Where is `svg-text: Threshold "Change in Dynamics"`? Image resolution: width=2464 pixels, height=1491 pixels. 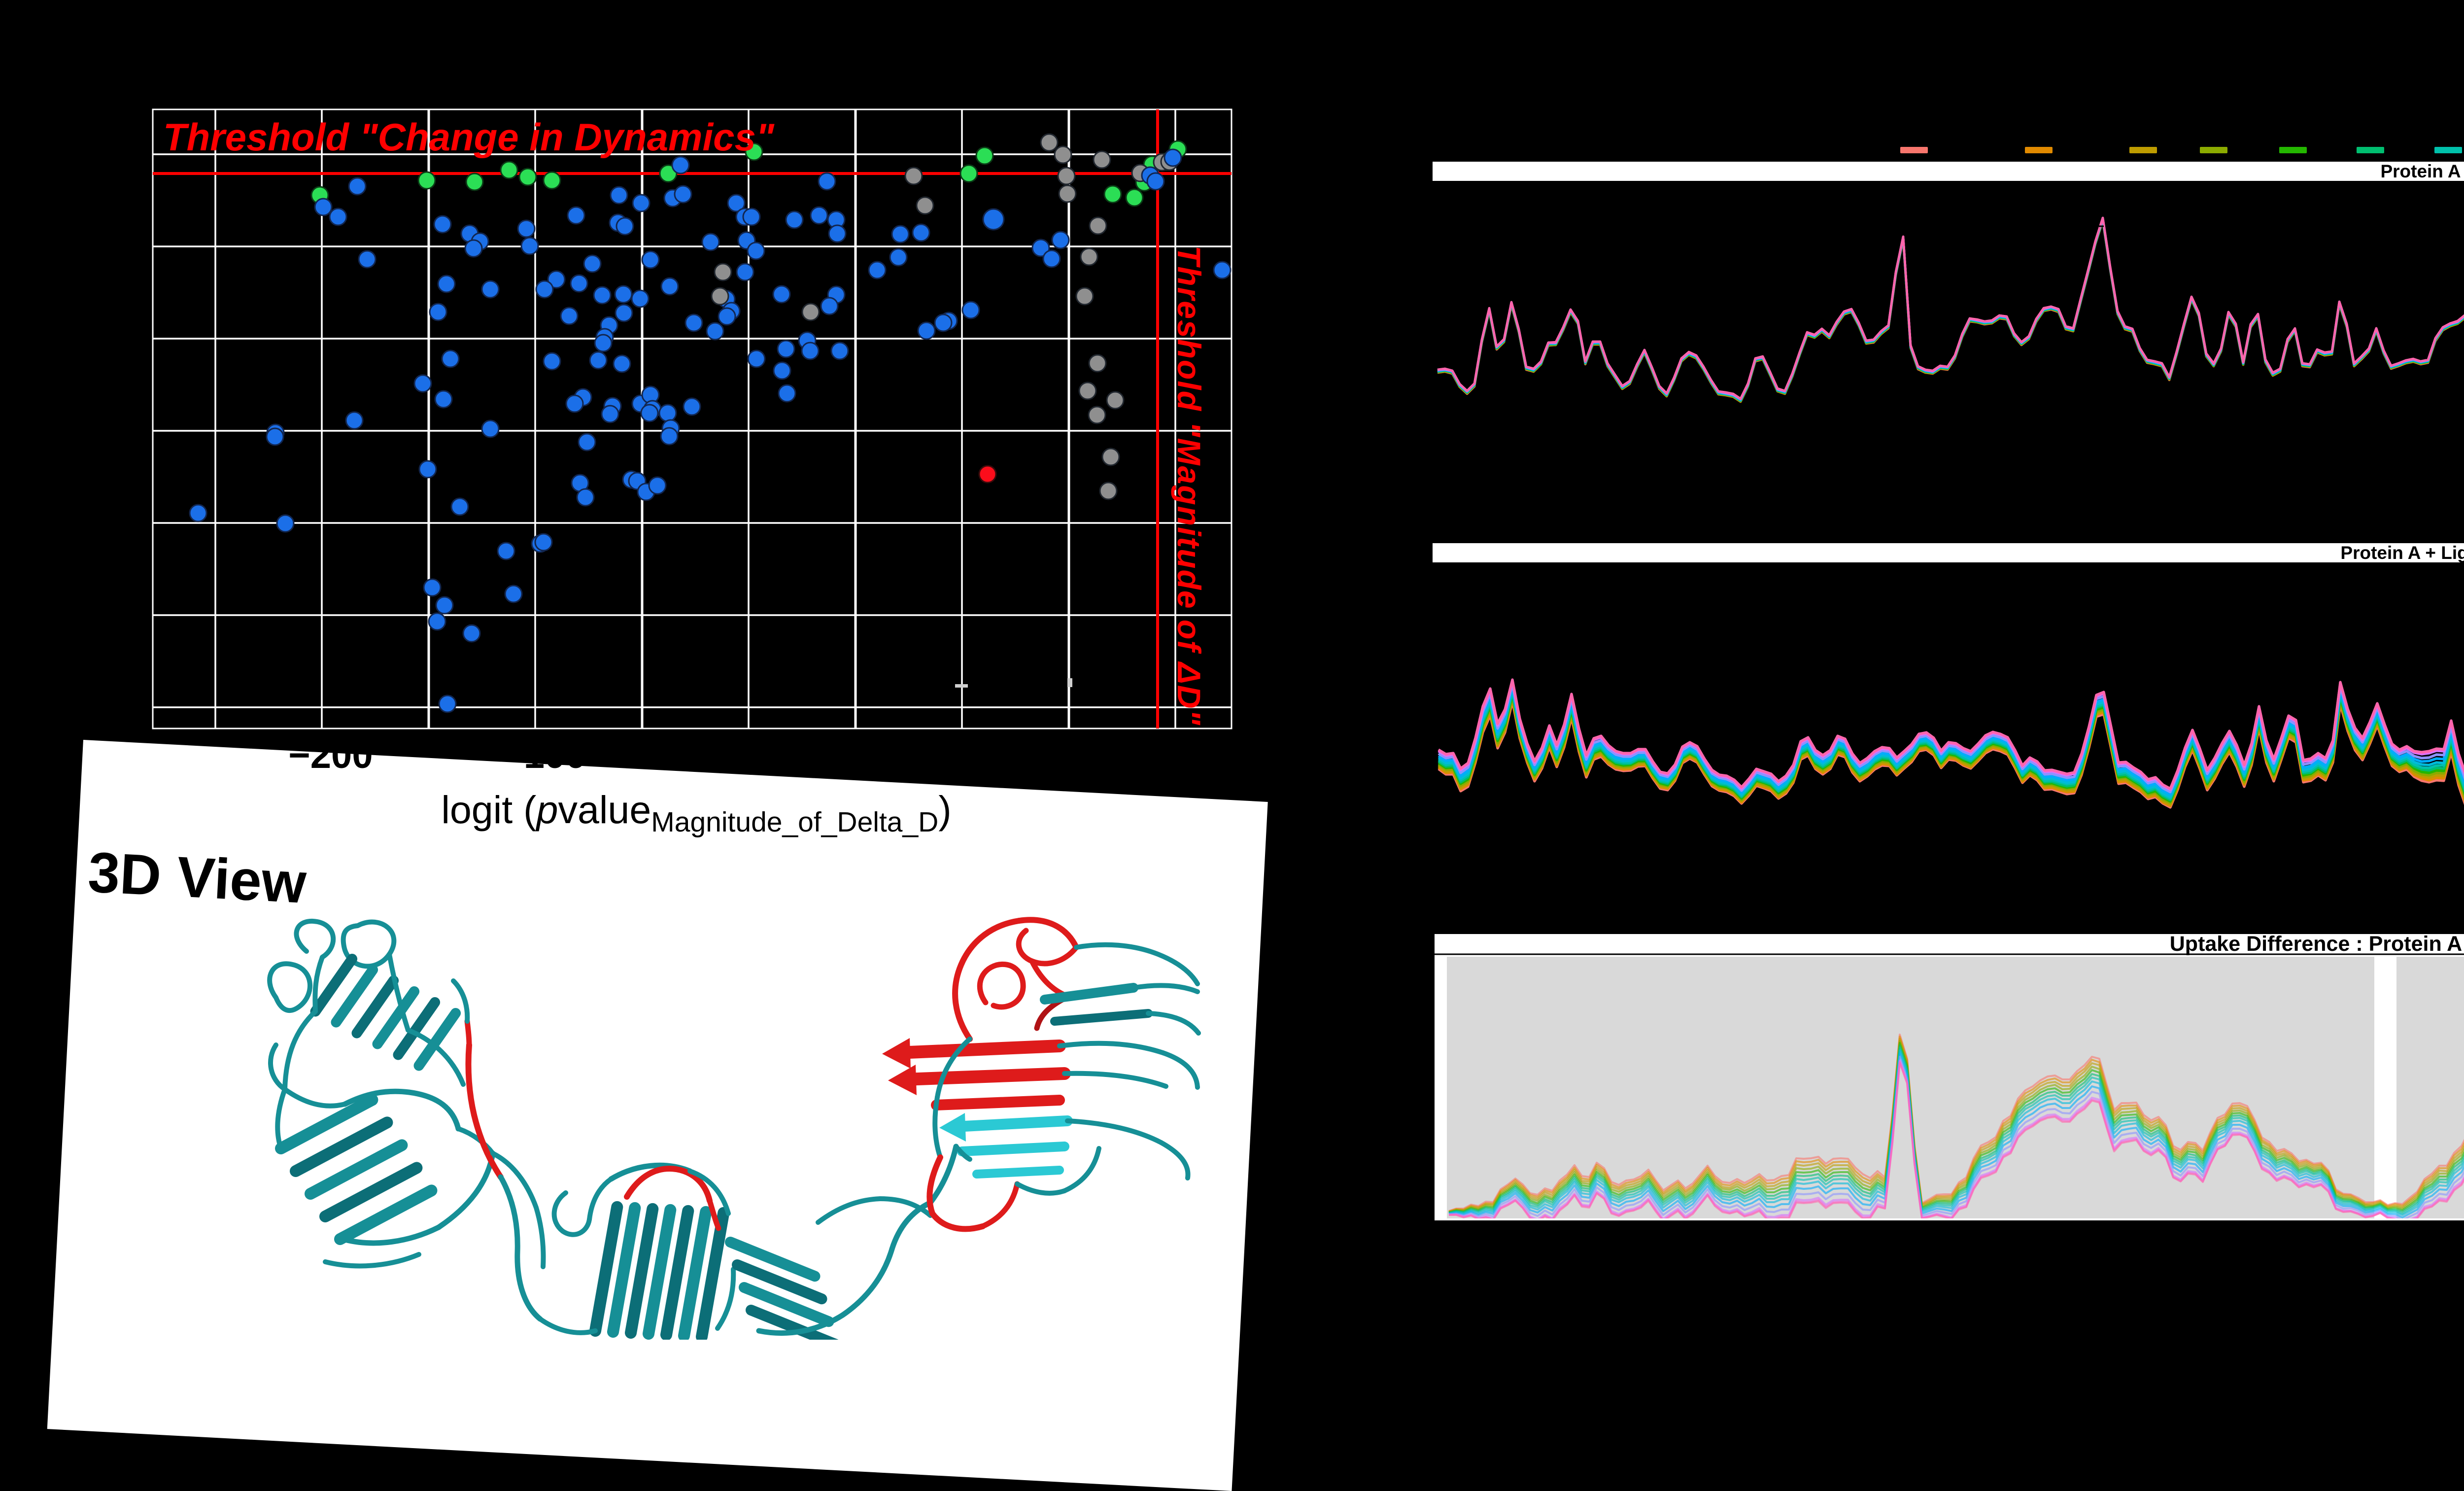
svg-text: Threshold "Change in Dynamics" is located at coordinates (469, 137).